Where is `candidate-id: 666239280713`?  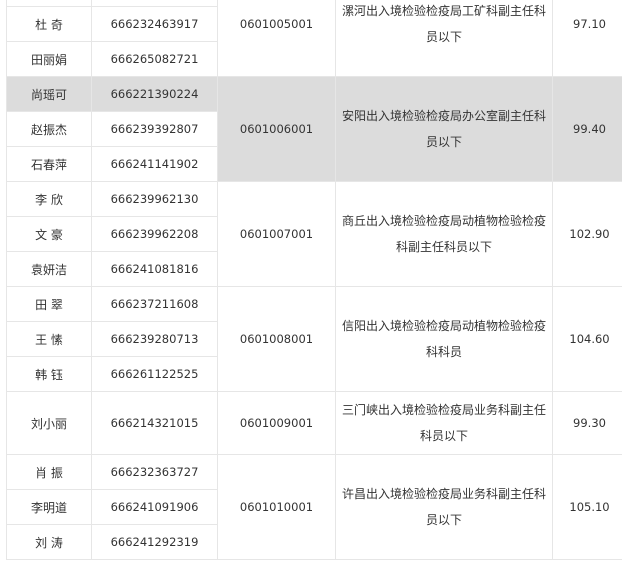
candidate-id: 666239280713 is located at coordinates (154, 339).